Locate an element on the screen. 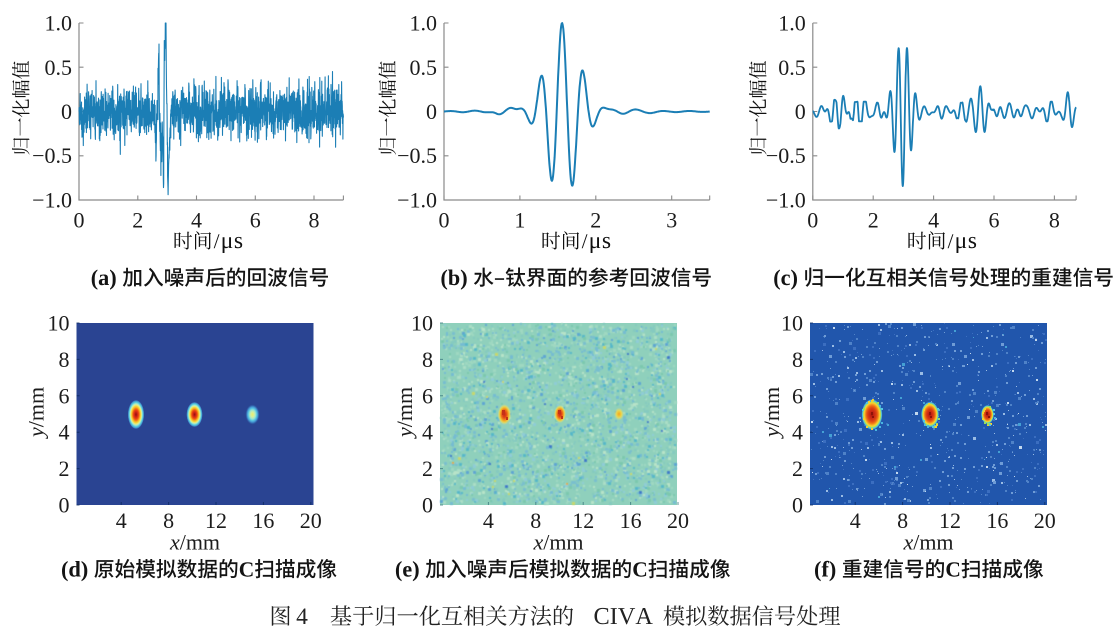 The image size is (1118, 640). svg-text: 1 is located at coordinates (519, 220).